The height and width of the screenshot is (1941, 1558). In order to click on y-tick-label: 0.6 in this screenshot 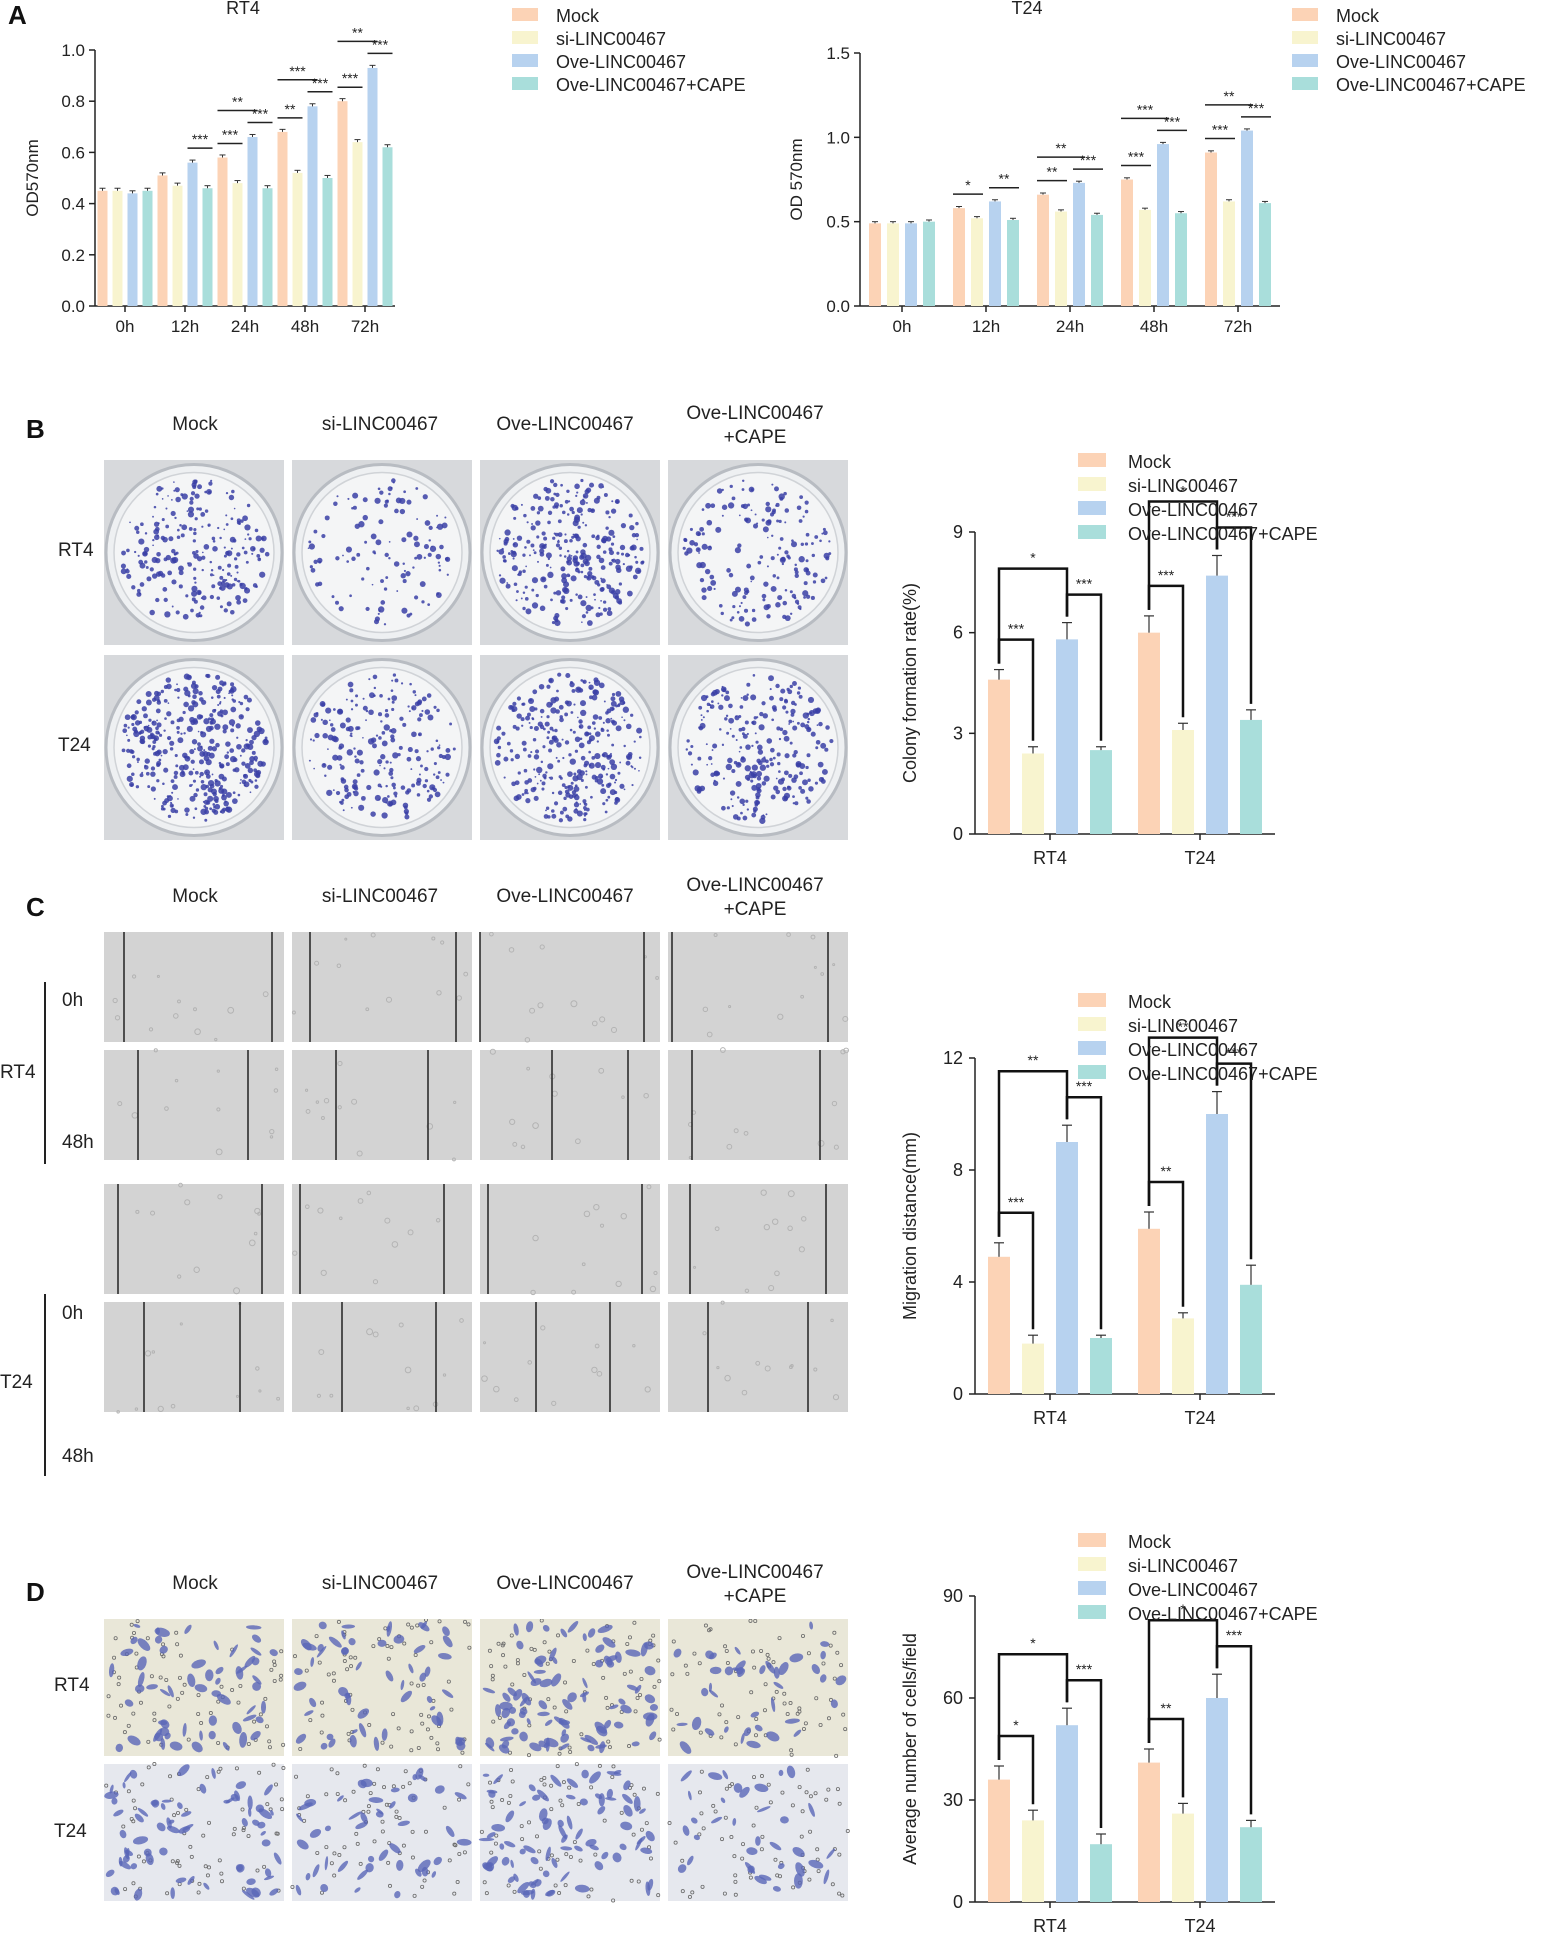, I will do `click(73, 152)`.